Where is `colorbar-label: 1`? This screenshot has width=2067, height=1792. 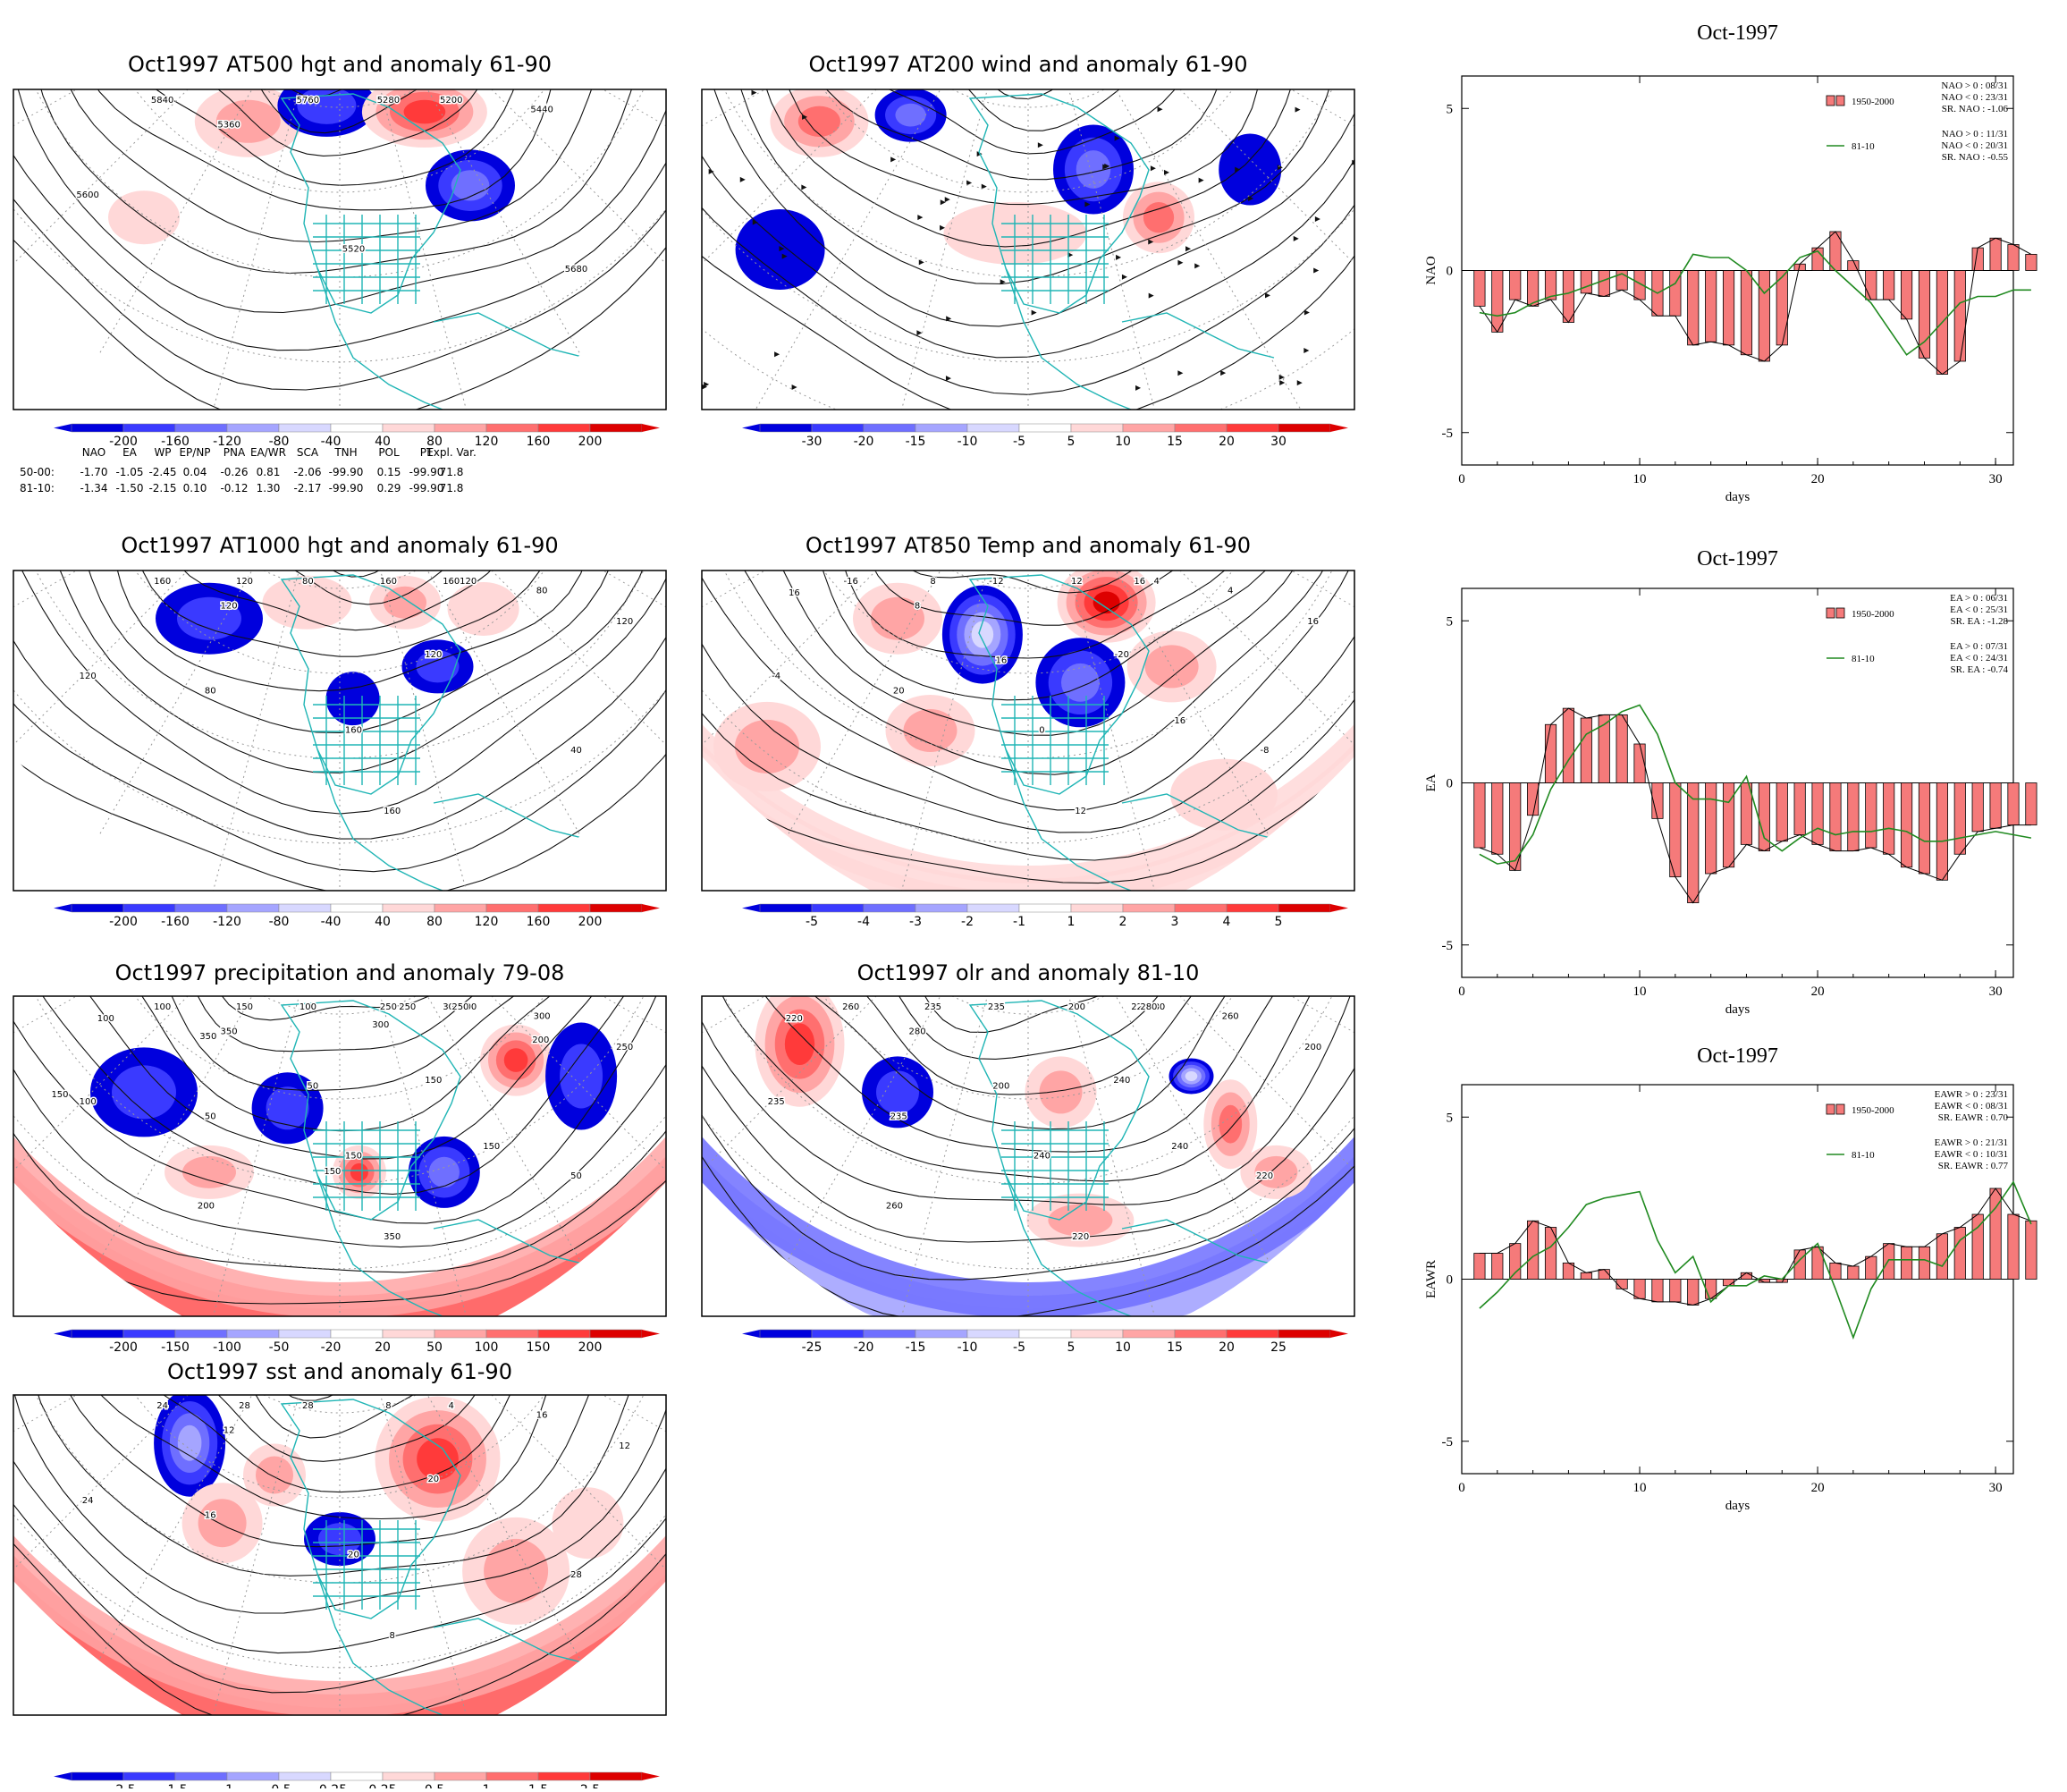 colorbar-label: 1 is located at coordinates (1071, 922).